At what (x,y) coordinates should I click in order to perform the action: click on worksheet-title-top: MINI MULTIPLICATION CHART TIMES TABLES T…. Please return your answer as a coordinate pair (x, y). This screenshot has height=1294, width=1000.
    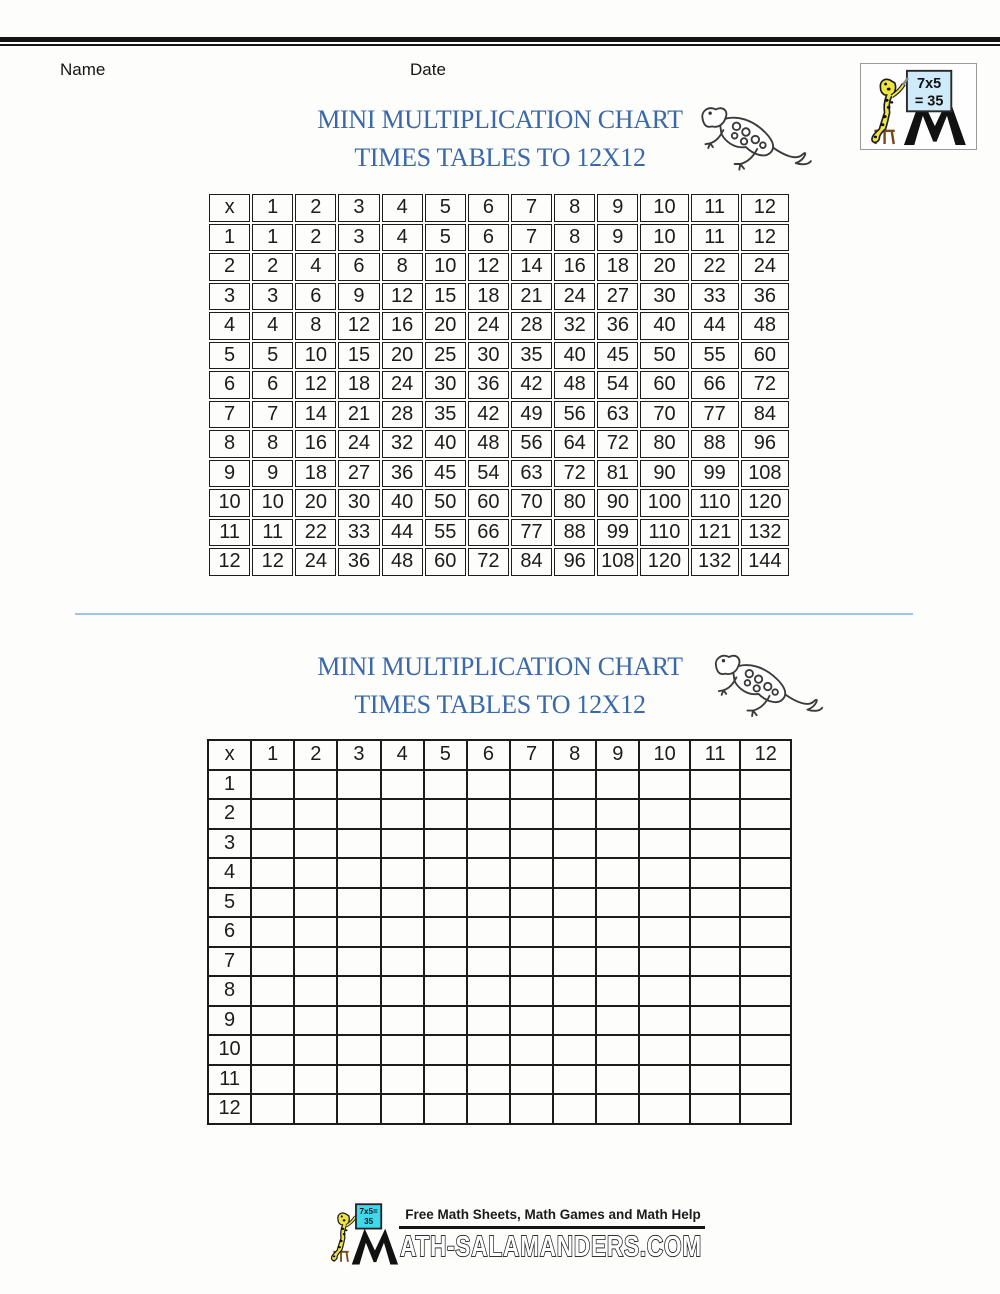
    Looking at the image, I should click on (500, 139).